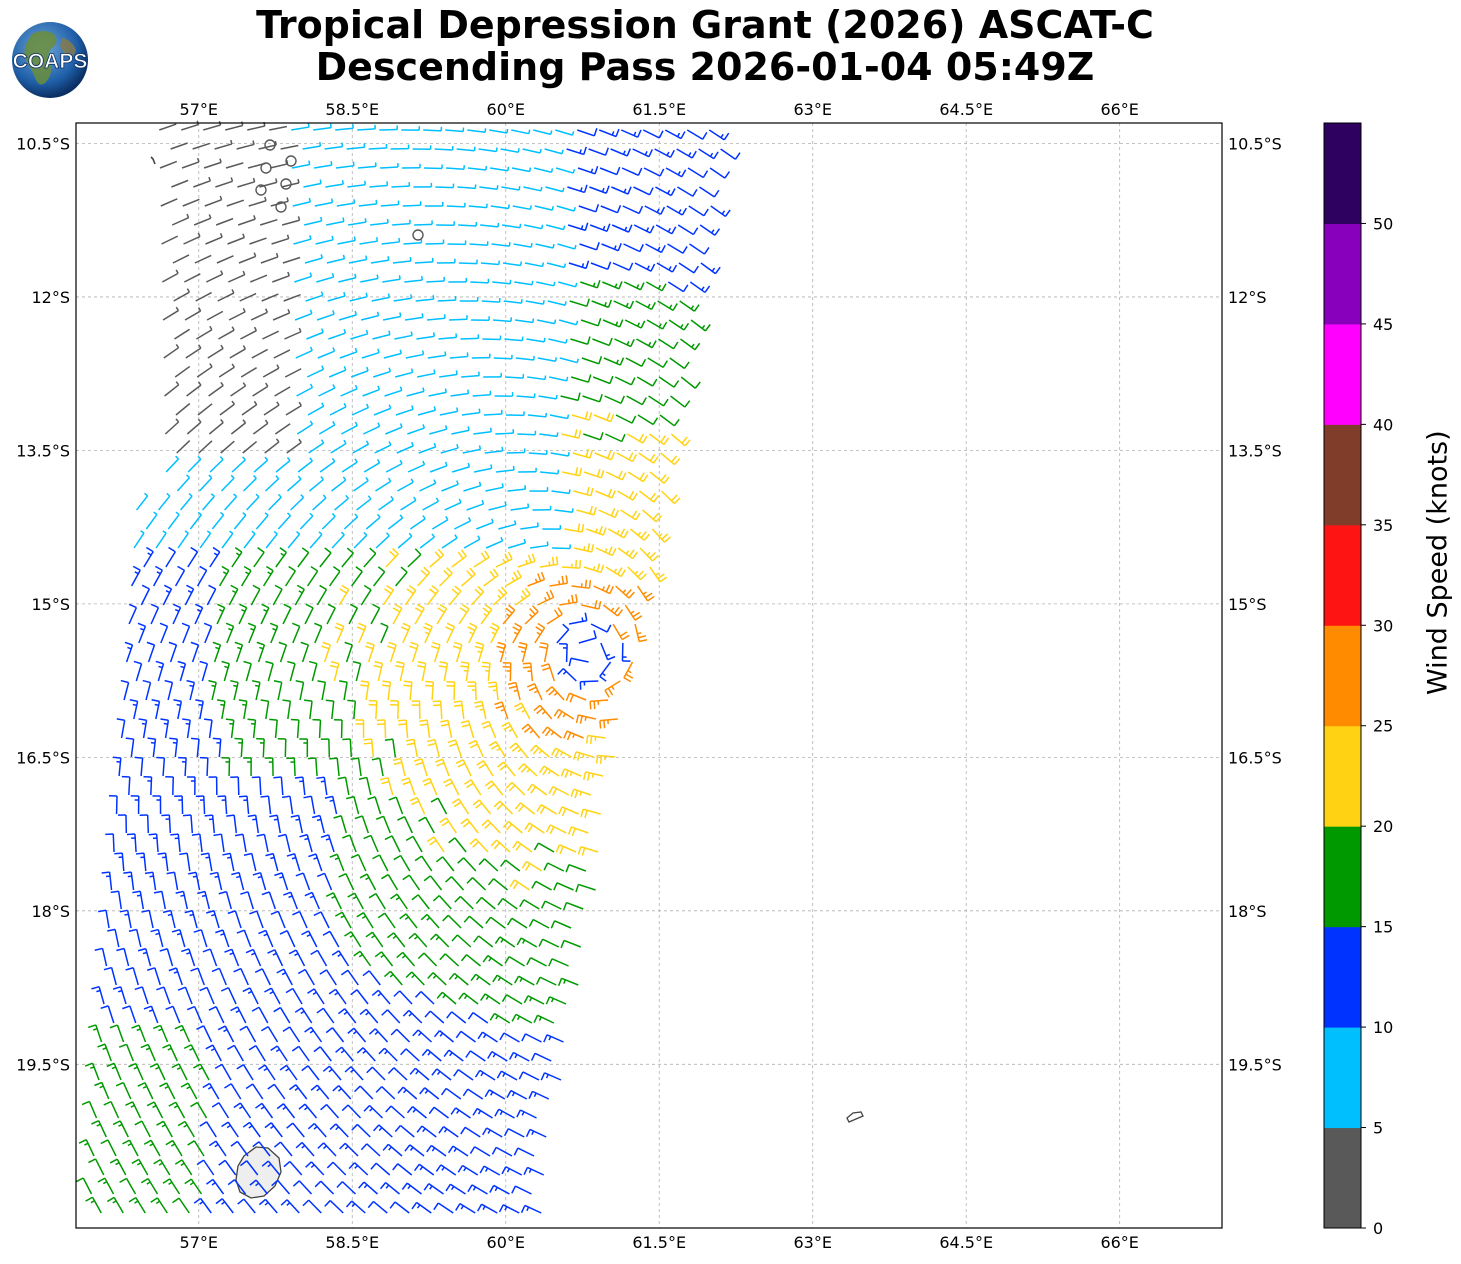 The height and width of the screenshot is (1264, 1461). I want to click on lat-tick-label-left: 19.5°S, so click(43, 1064).